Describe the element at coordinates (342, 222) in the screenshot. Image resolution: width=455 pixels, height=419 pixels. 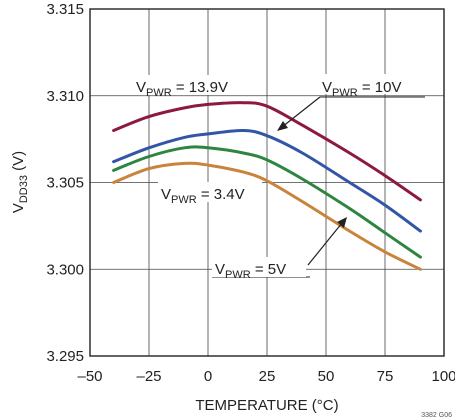
I see `arrow-5v-head` at that location.